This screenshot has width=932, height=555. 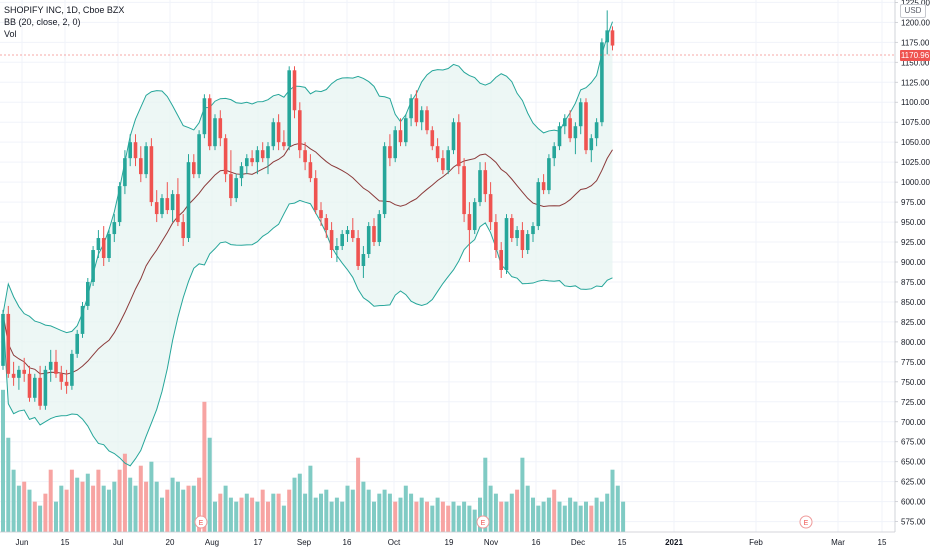 I want to click on time-tick-label: Dec, so click(x=578, y=542).